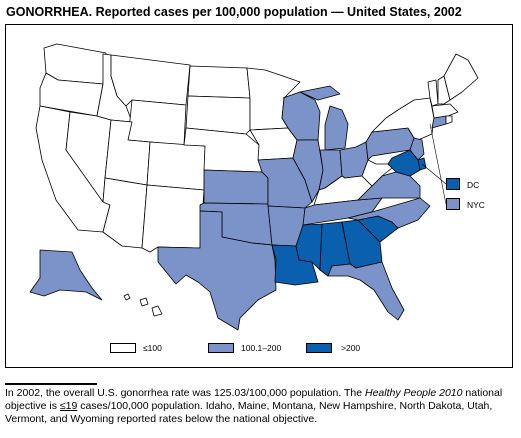 This screenshot has width=521, height=438. I want to click on legend-label-low: ≤100, so click(152, 348).